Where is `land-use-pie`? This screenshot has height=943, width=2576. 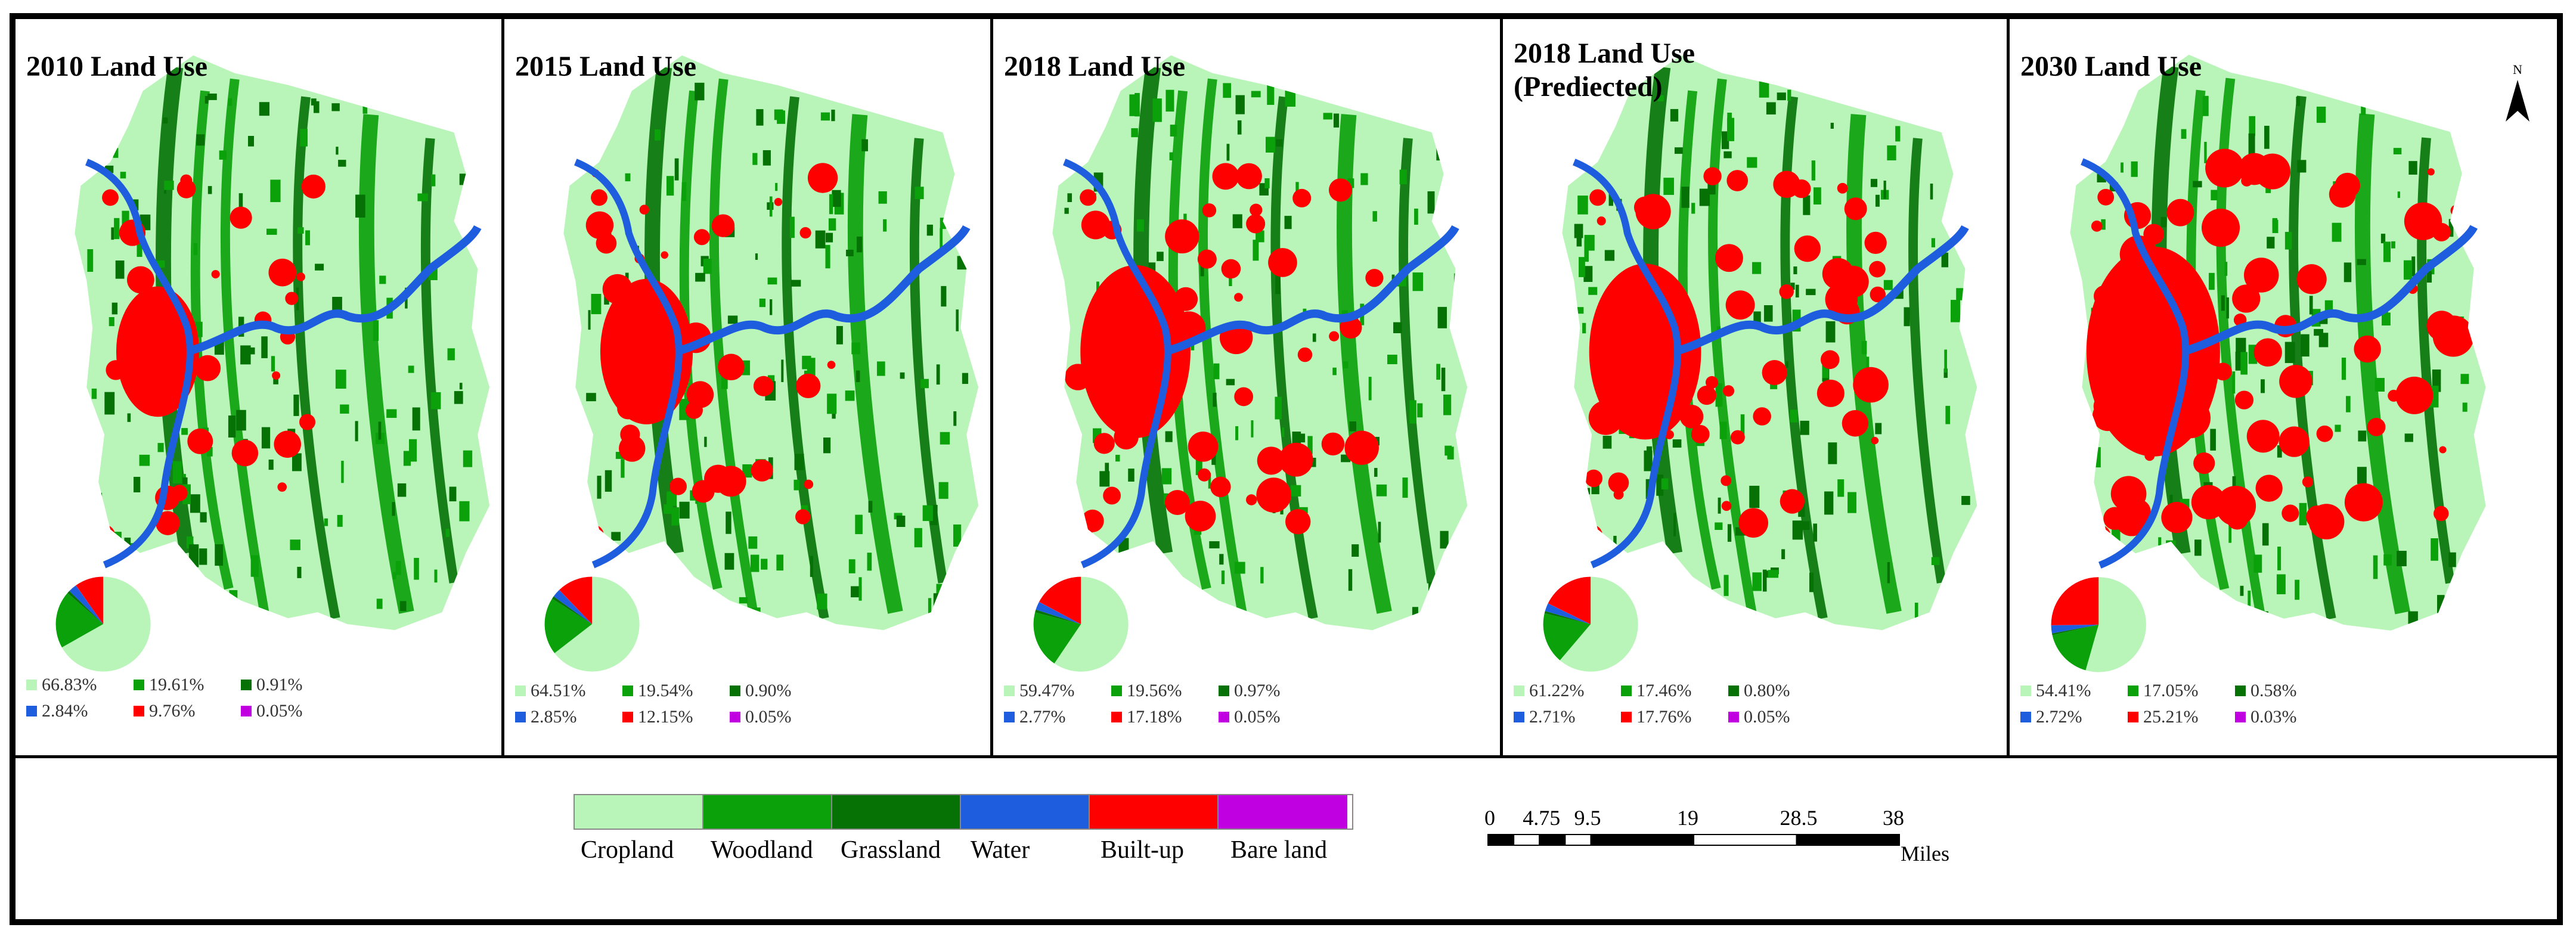
land-use-pie is located at coordinates (103, 624).